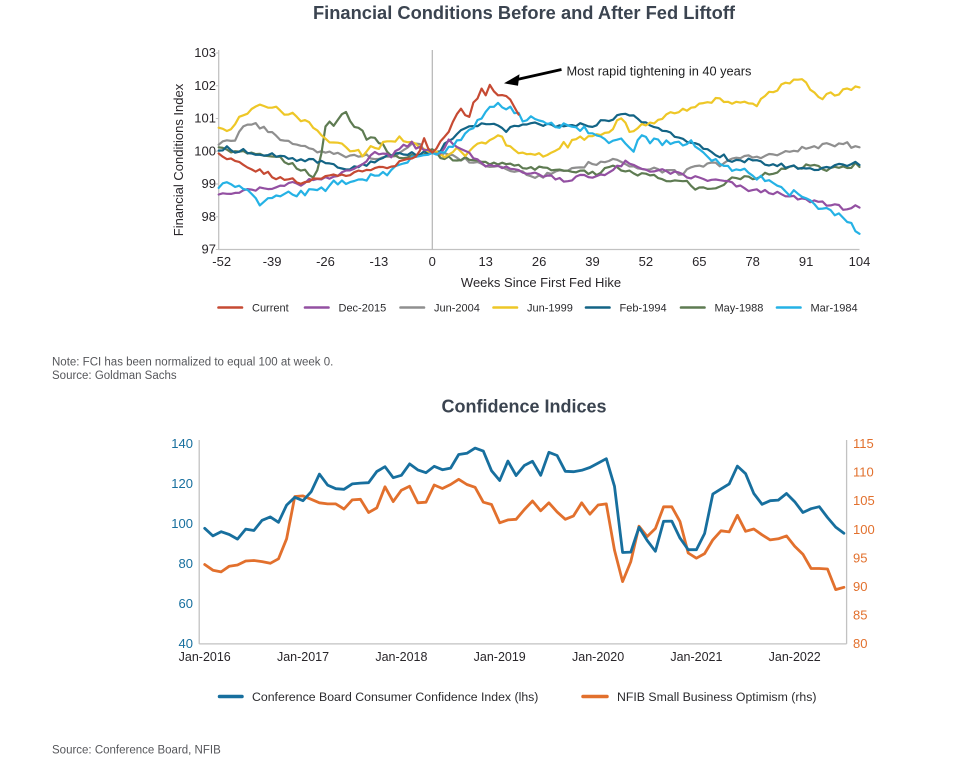 This screenshot has width=974, height=765. I want to click on svg-text: 13, so click(485, 261).